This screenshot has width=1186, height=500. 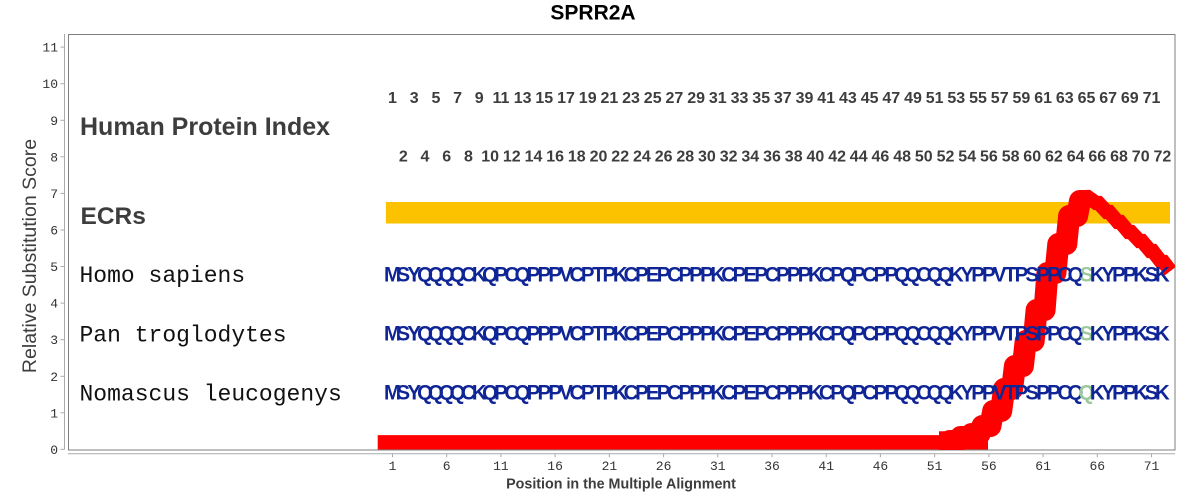 What do you see at coordinates (816, 157) in the screenshot?
I see `svg-text: 40` at bounding box center [816, 157].